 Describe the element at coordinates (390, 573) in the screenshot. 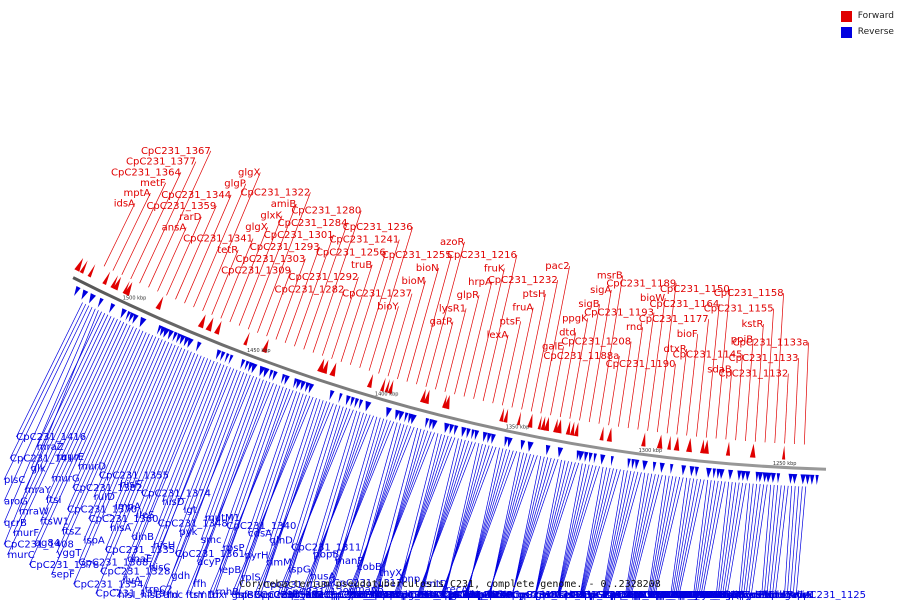

I see `reverse-gene-label: thyX` at that location.